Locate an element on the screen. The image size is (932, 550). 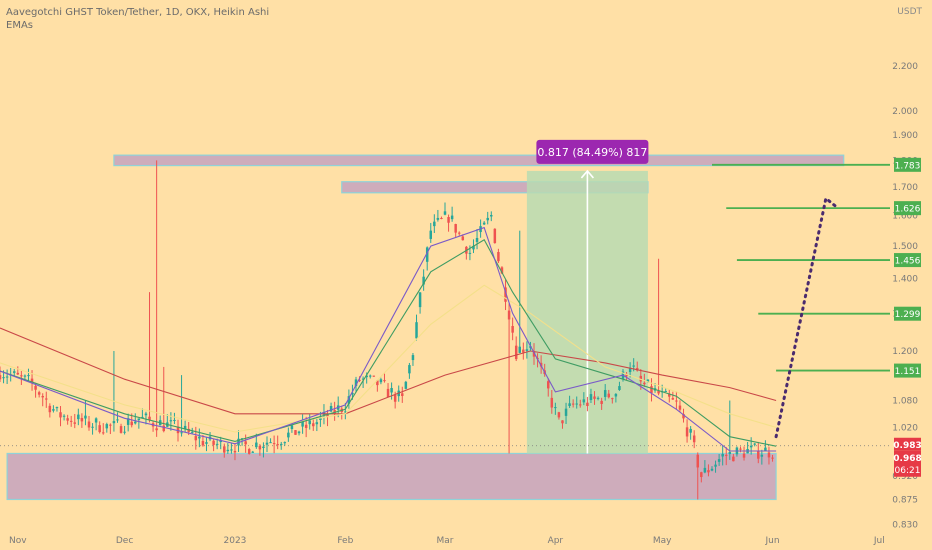
target-tag-label: 1.626 is located at coordinates (908, 210).